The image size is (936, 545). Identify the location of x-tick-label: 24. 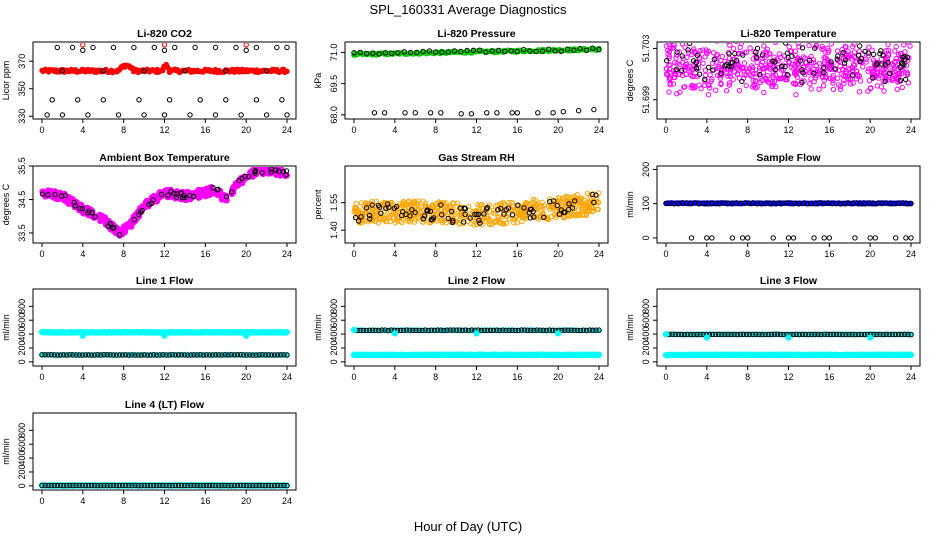
(599, 254).